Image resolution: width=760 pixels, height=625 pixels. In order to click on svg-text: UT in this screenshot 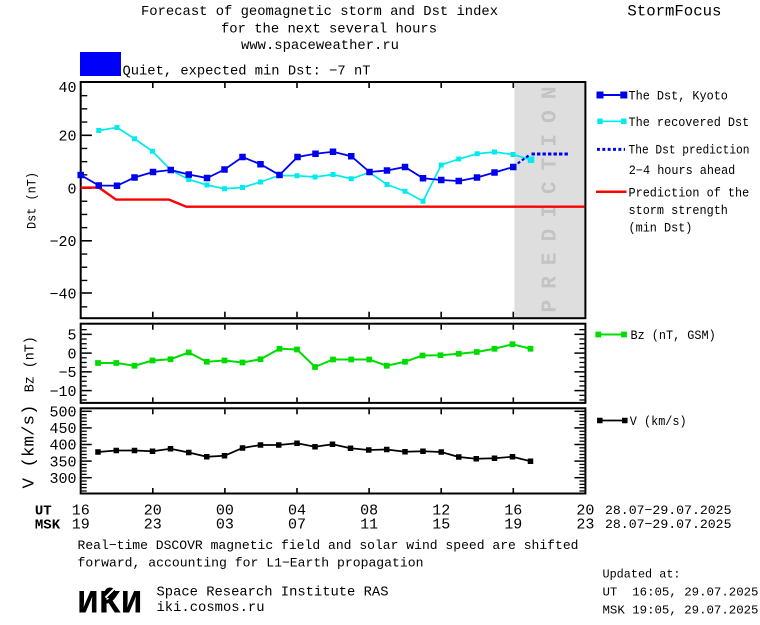, I will do `click(43, 512)`.